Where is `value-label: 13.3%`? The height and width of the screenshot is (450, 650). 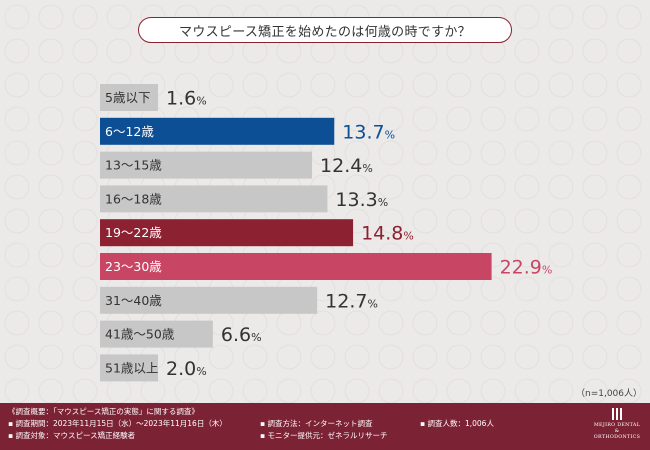 value-label: 13.3% is located at coordinates (361, 200).